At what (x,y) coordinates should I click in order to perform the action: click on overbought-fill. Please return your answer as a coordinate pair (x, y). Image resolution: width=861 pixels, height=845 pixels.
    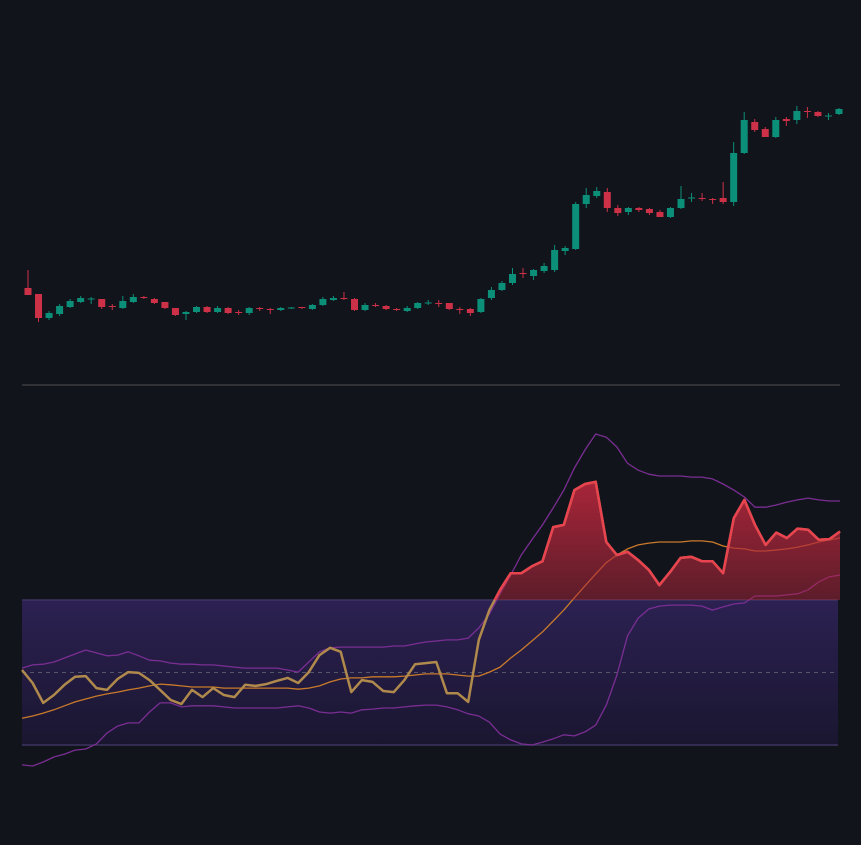
    Looking at the image, I should click on (667, 540).